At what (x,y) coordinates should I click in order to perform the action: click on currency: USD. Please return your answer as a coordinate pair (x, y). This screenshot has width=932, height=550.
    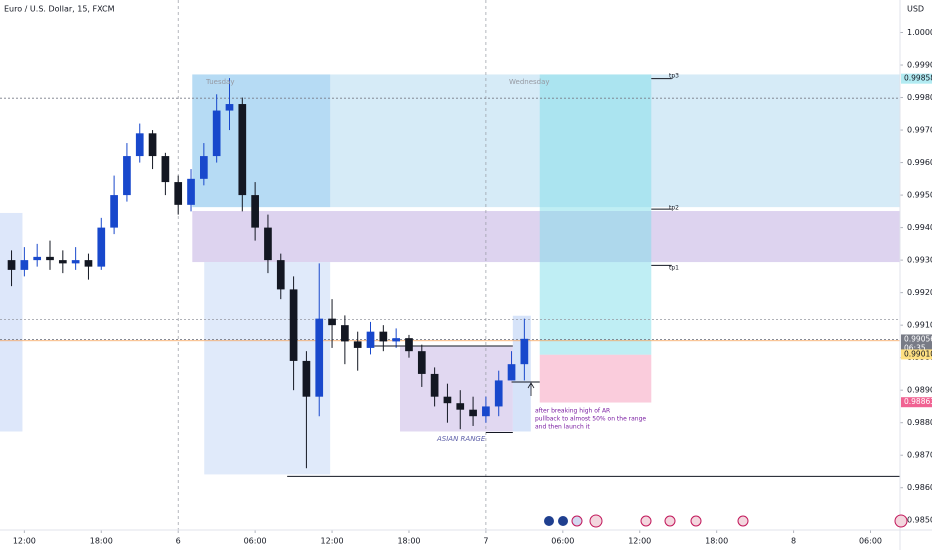
    Looking at the image, I should click on (915, 9).